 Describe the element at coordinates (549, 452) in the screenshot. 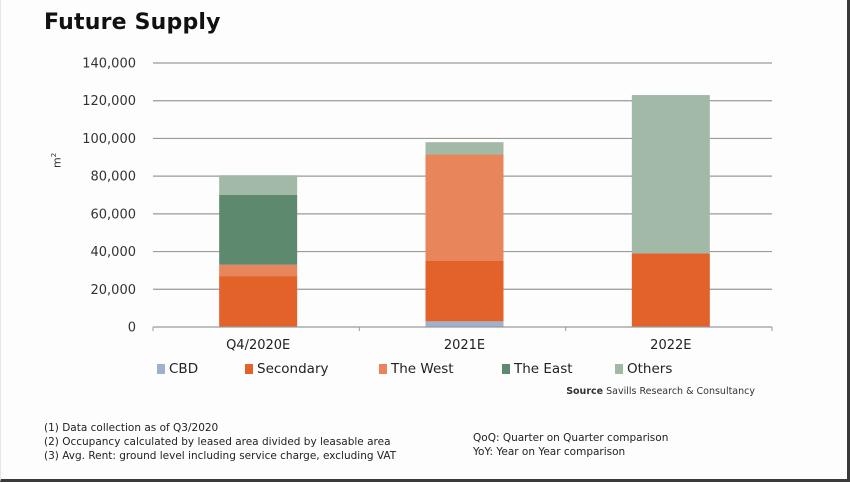

I see `glossary-note: YoY: Year on Year comparison` at that location.